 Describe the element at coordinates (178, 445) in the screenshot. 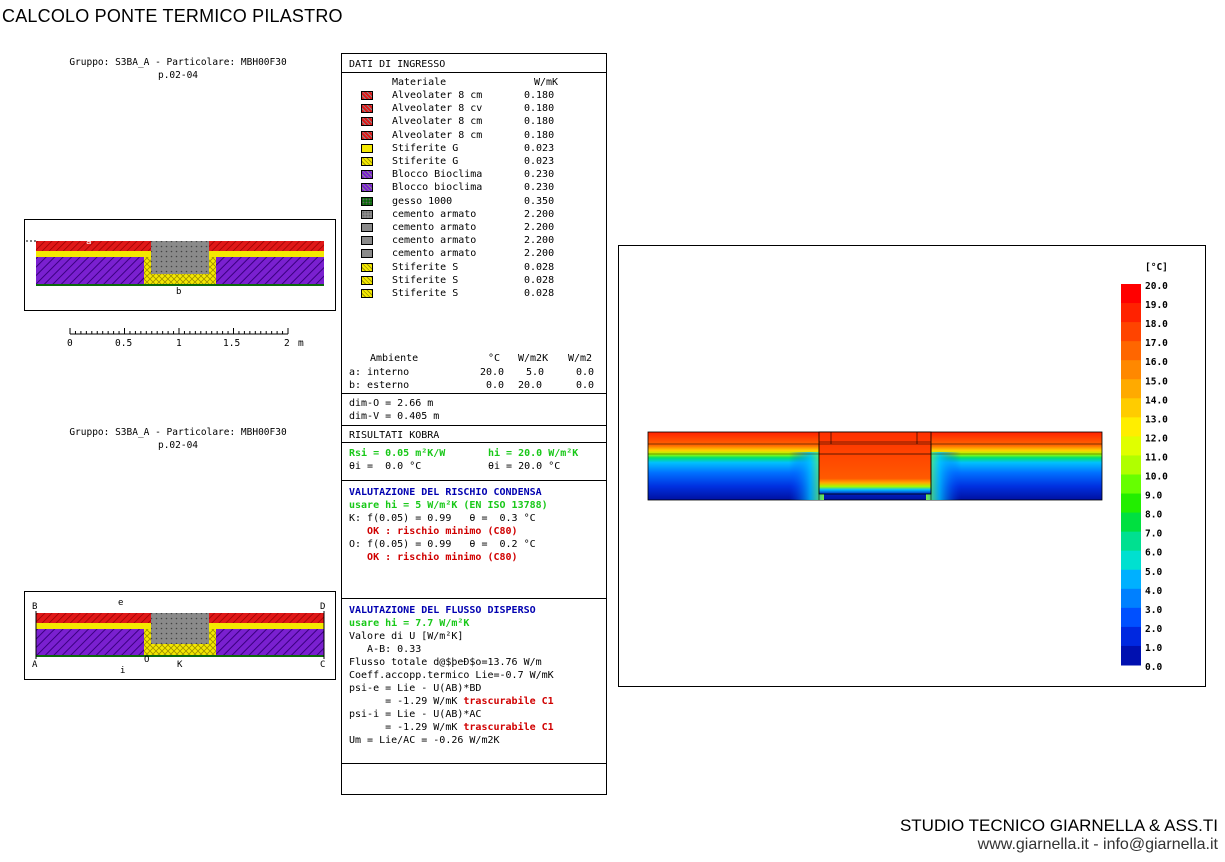

I see `group-sub-bottom: p.02-04` at that location.